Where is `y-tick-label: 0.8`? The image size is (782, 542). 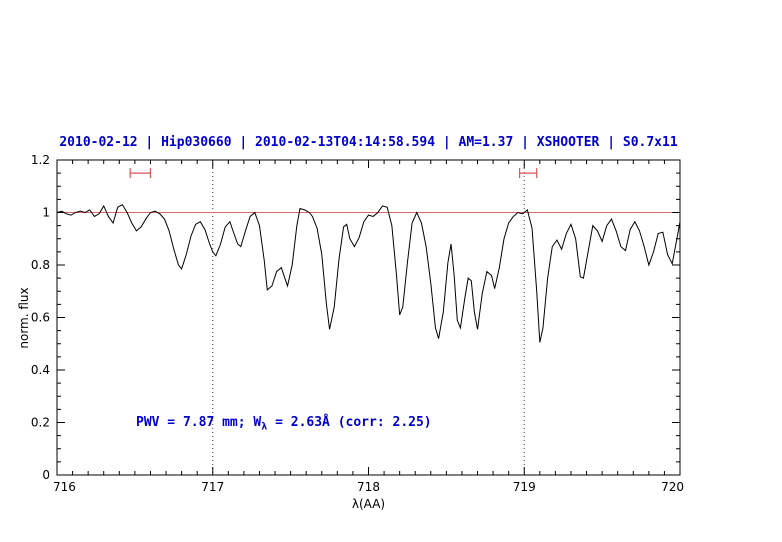
y-tick-label: 0.8 is located at coordinates (40, 265).